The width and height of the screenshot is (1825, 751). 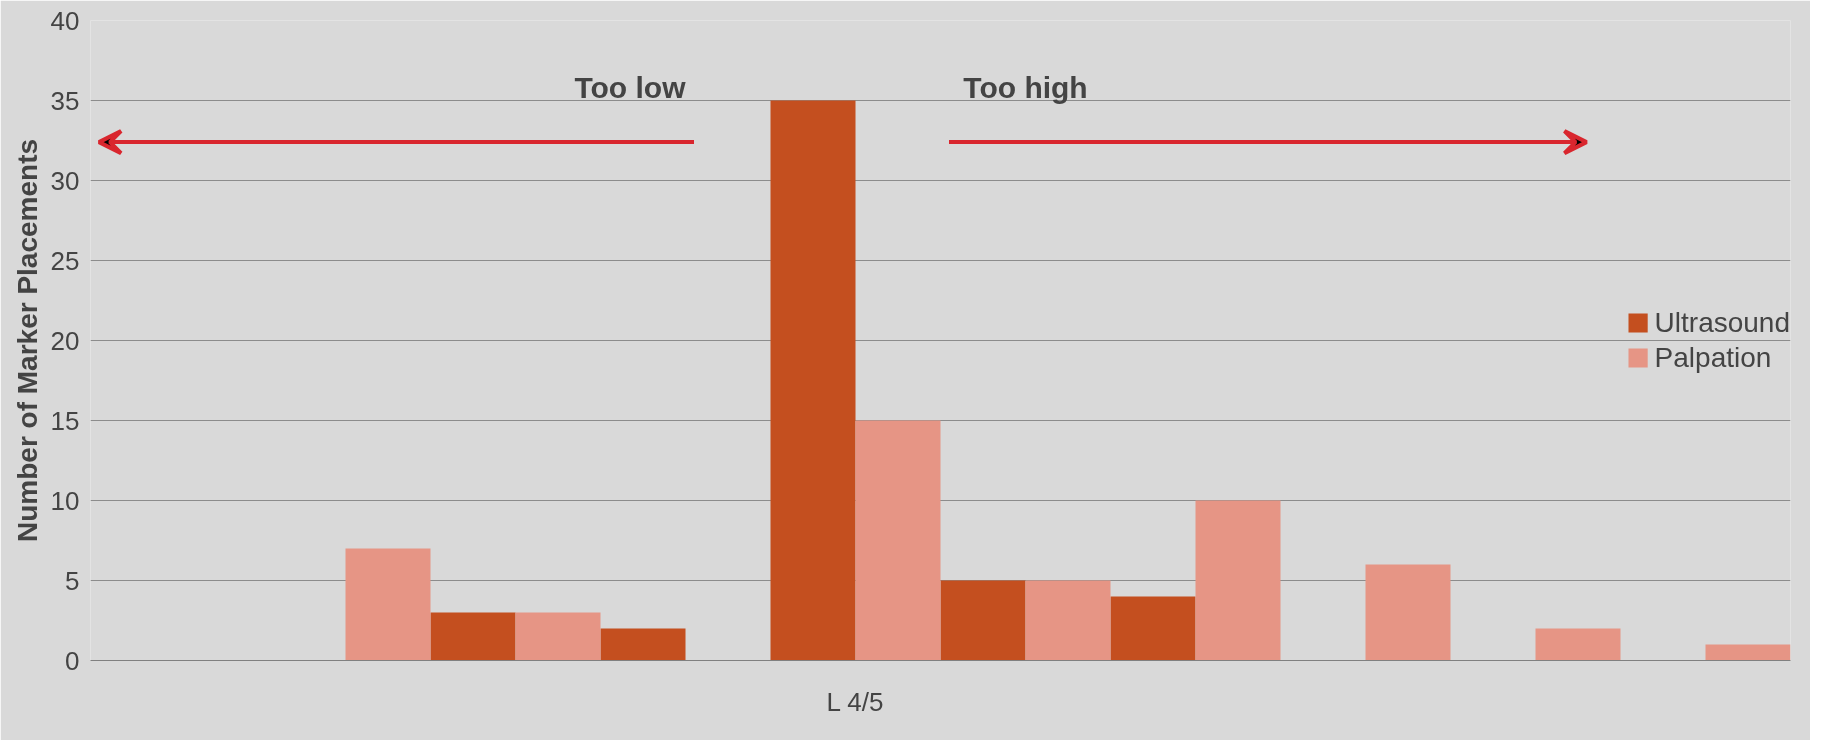 What do you see at coordinates (27, 340) in the screenshot?
I see `y-axis-title: Number of Marker Placements` at bounding box center [27, 340].